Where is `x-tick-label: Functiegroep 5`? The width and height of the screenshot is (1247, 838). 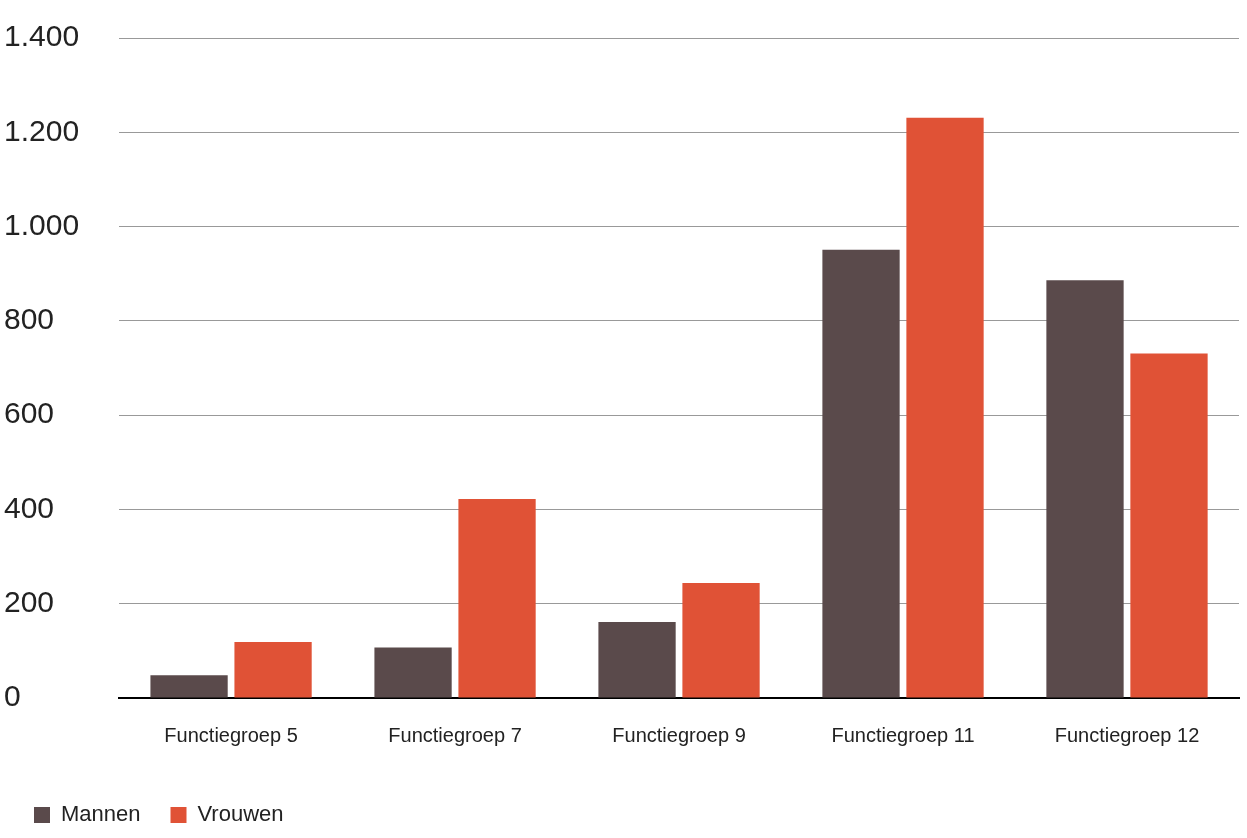
x-tick-label: Functiegroep 5 is located at coordinates (231, 734).